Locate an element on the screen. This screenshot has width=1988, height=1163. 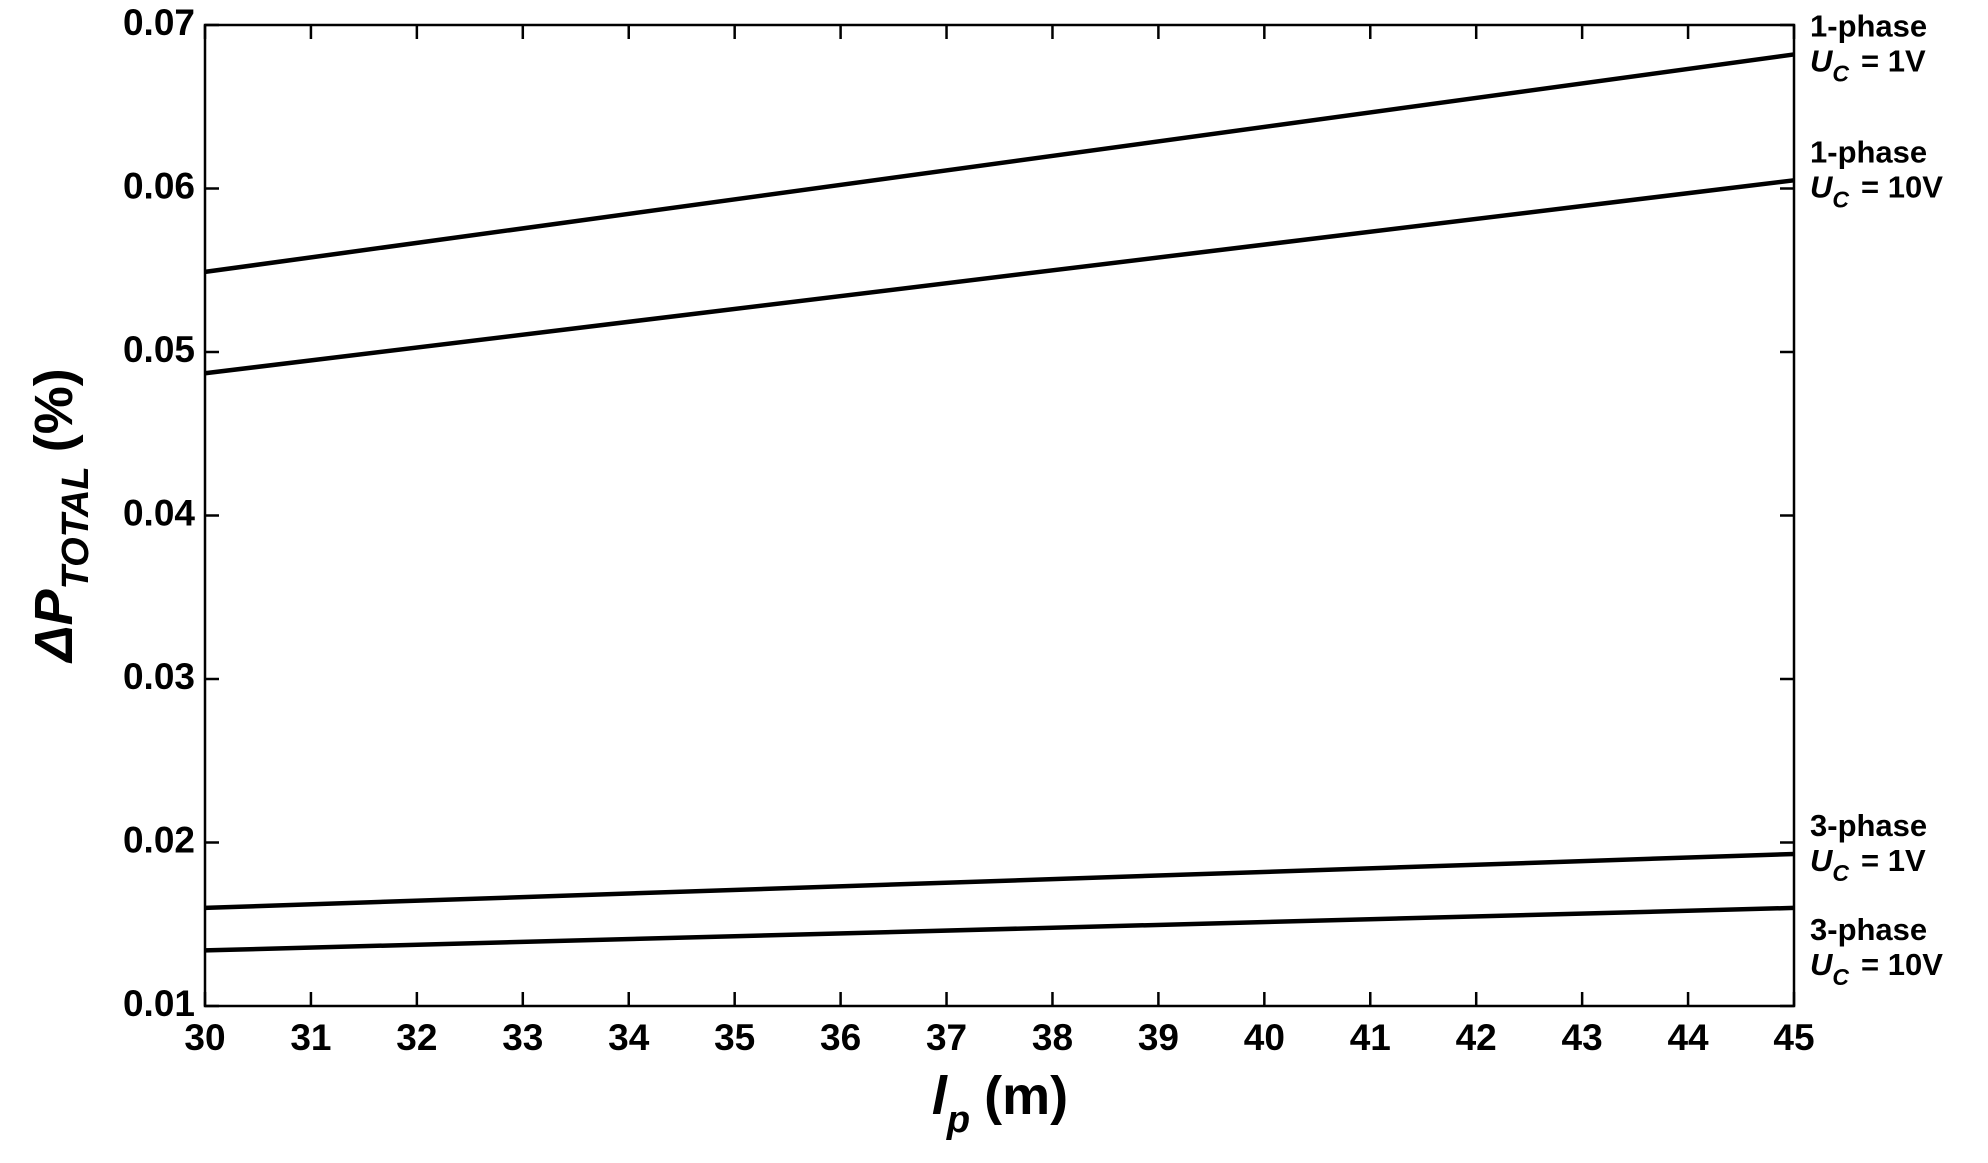
x-tick-label: 44 is located at coordinates (1688, 1037).